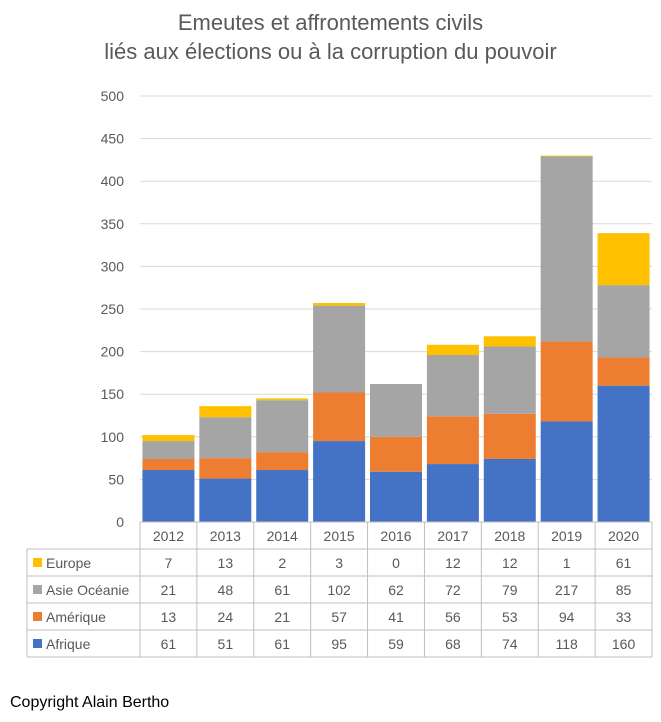  What do you see at coordinates (282, 461) in the screenshot?
I see `bar-amérique-2014` at bounding box center [282, 461].